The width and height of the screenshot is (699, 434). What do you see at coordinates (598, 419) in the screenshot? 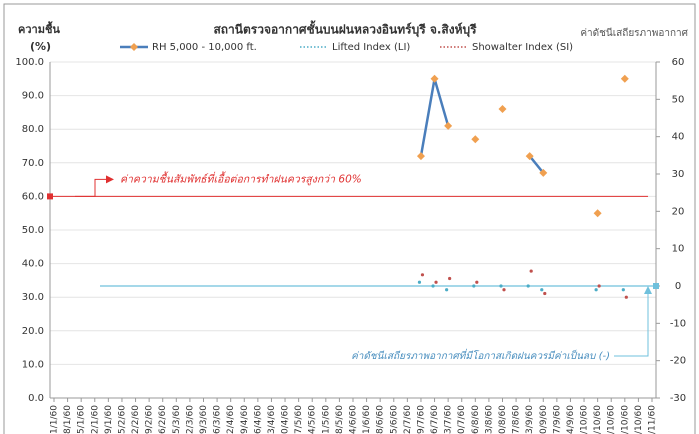
I see `x-tick-label: 8/10/60` at bounding box center [598, 419].